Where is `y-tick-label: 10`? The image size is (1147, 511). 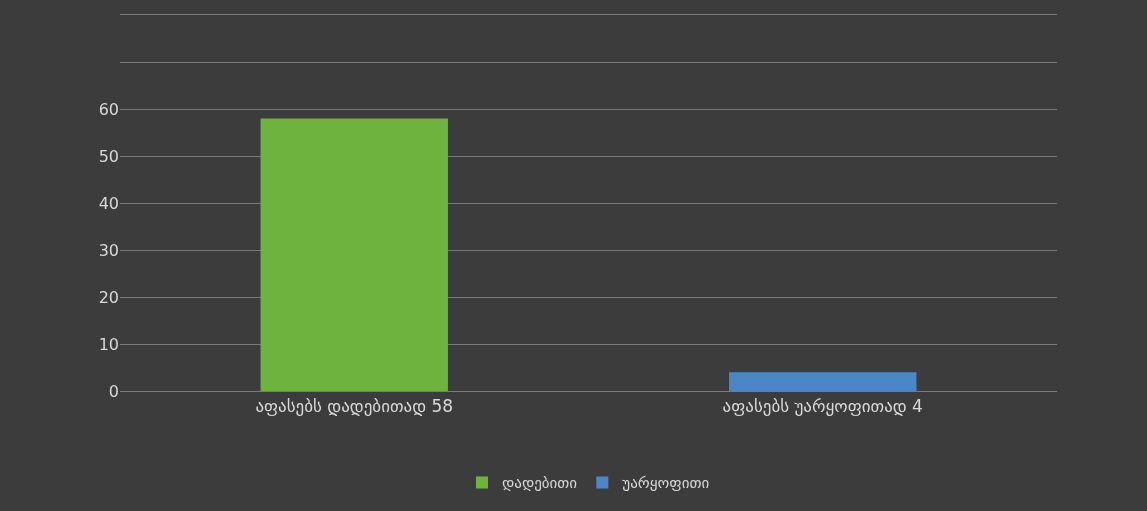 y-tick-label: 10 is located at coordinates (108, 344).